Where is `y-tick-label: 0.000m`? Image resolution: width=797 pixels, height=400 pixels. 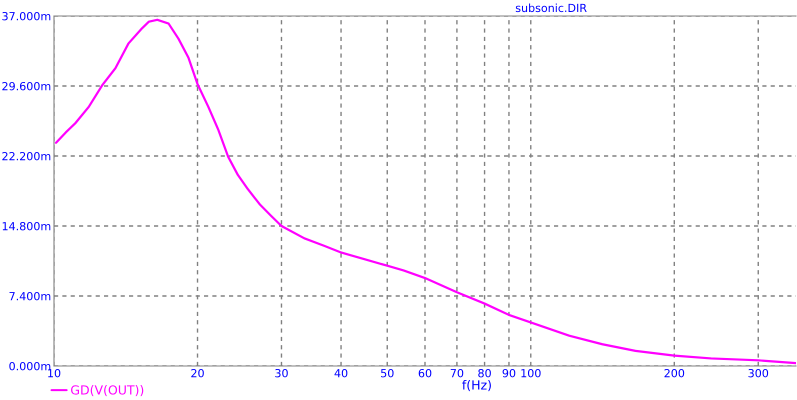
y-tick-label: 0.000m is located at coordinates (29, 366).